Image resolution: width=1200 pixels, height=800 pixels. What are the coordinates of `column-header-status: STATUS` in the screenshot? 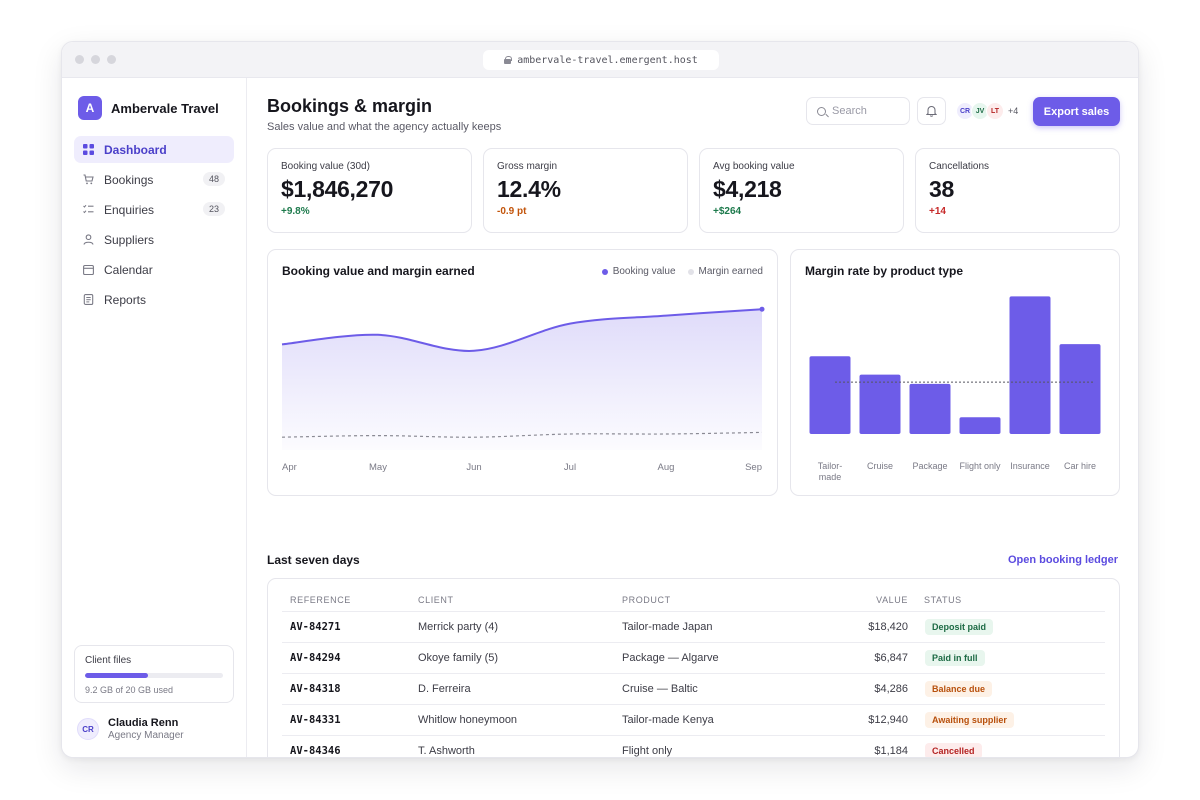 It's located at (943, 600).